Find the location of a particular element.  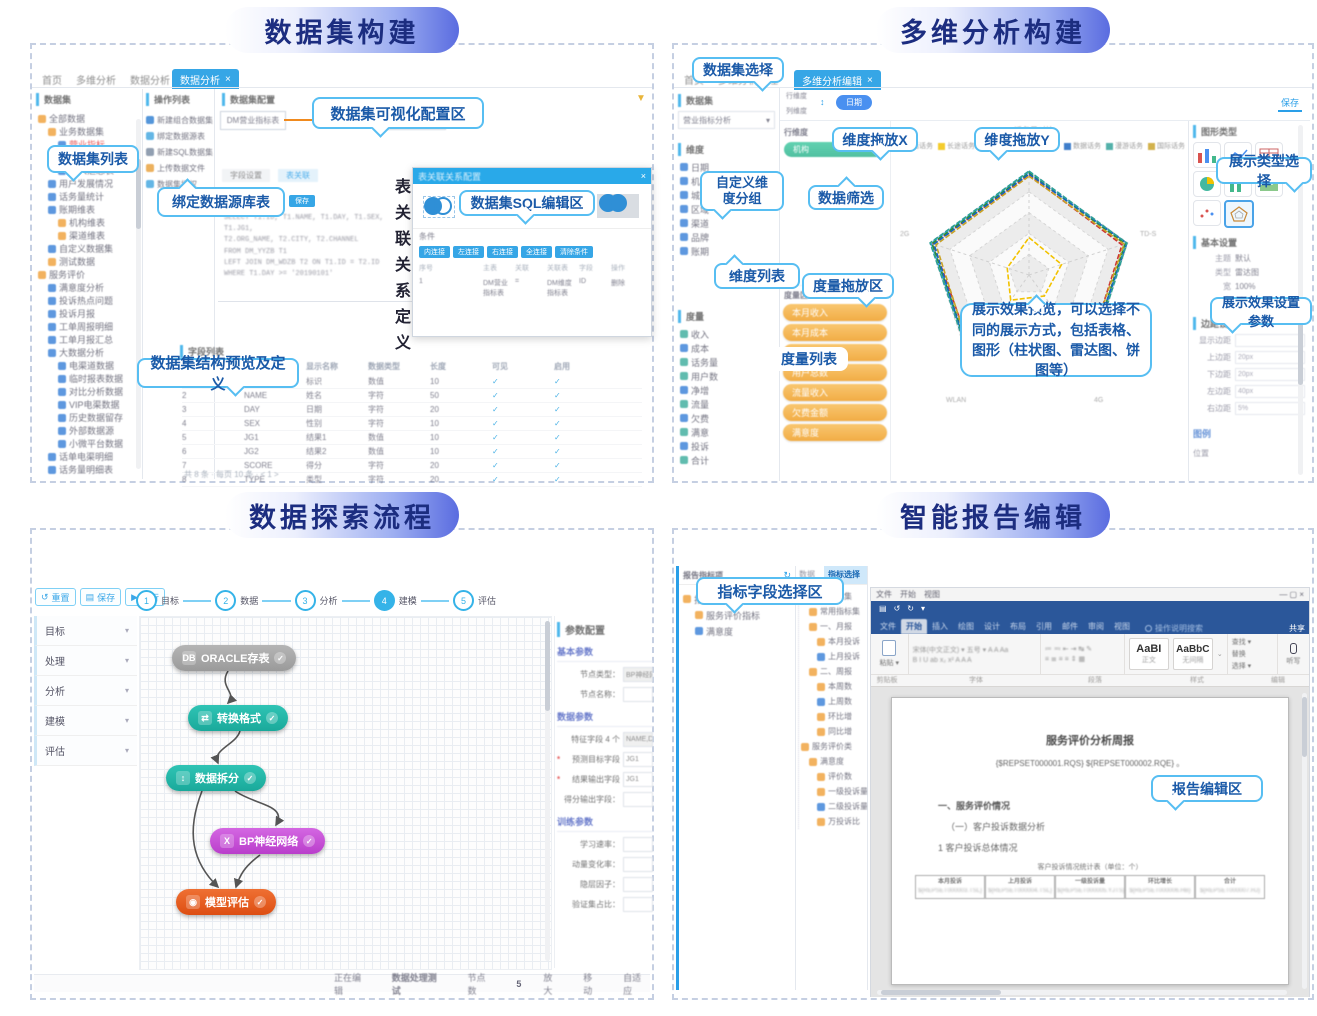

save-button: 保存 is located at coordinates (1289, 104).